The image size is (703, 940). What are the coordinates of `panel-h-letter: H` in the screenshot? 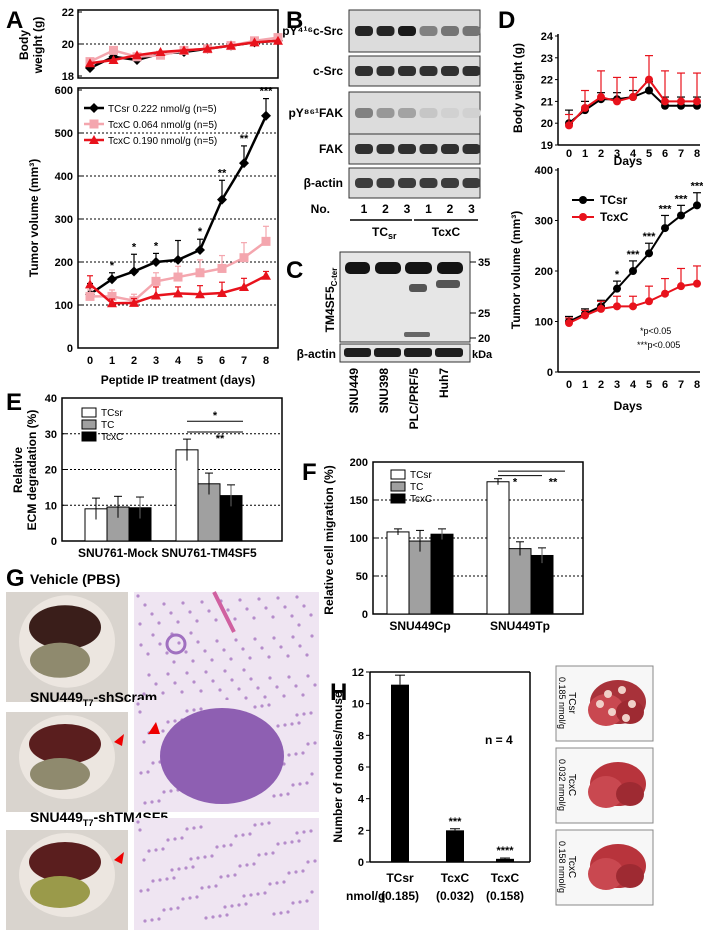 It's located at (338, 692).